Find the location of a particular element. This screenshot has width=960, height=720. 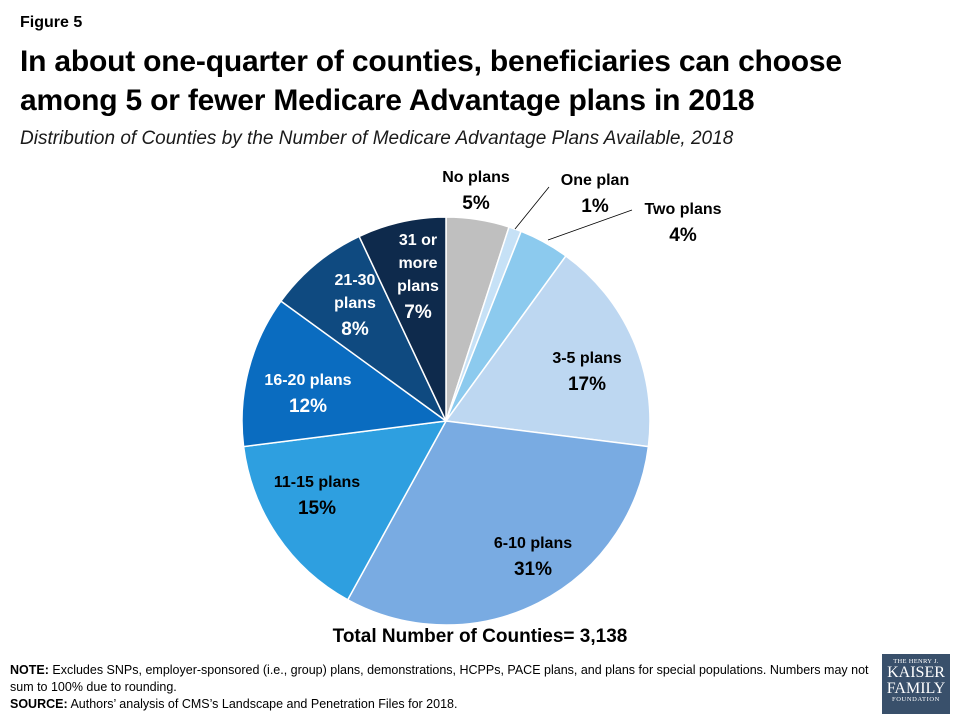

slice-label-no-plans: No plans 5% is located at coordinates (476, 191).